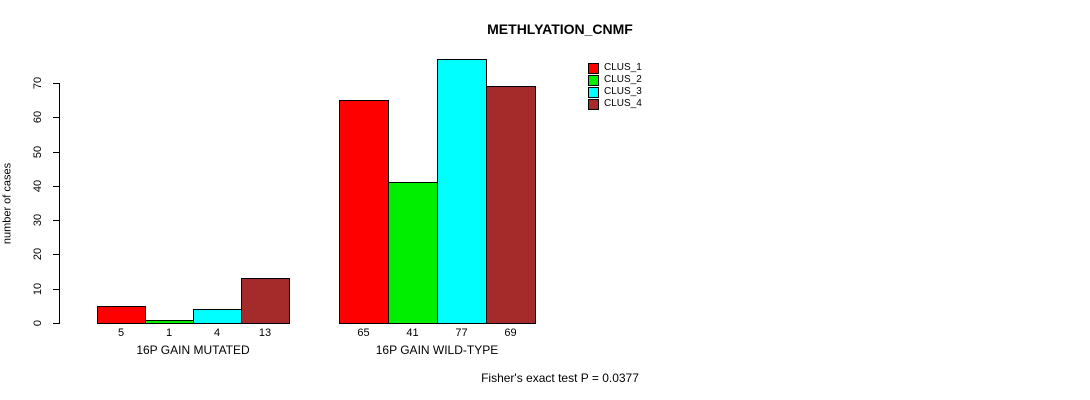  What do you see at coordinates (413, 253) in the screenshot?
I see `bar-clus_2-group2` at bounding box center [413, 253].